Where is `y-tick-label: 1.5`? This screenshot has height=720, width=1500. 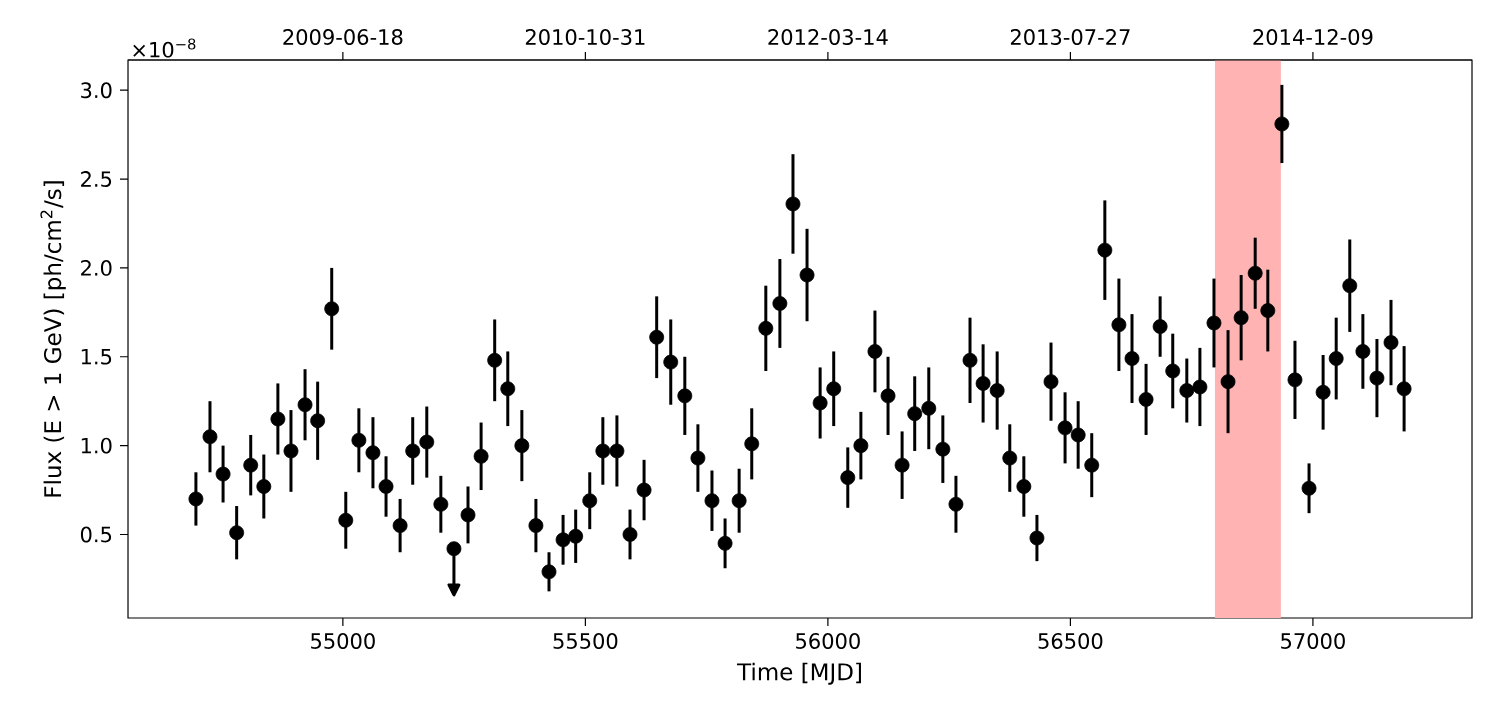
y-tick-label: 1.5 is located at coordinates (96, 356).